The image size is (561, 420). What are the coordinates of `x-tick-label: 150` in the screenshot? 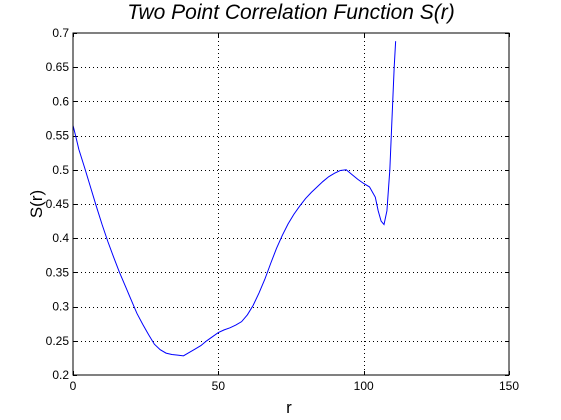 It's located at (509, 386).